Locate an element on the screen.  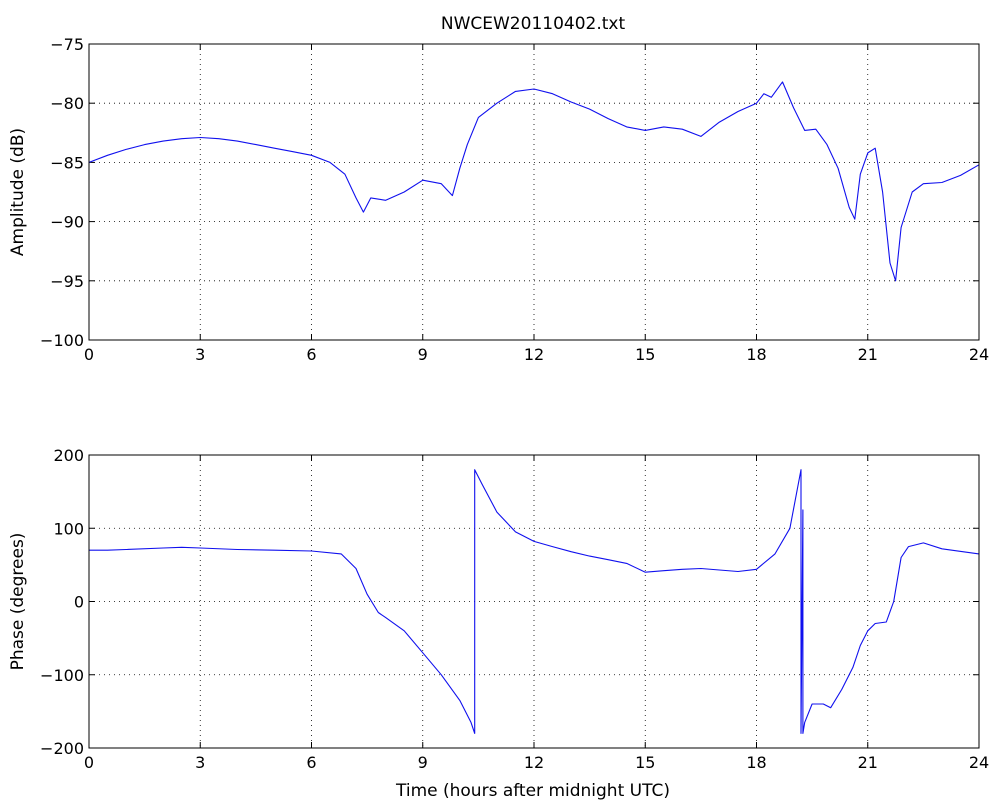
y-tick-label: −200 is located at coordinates (62, 748).